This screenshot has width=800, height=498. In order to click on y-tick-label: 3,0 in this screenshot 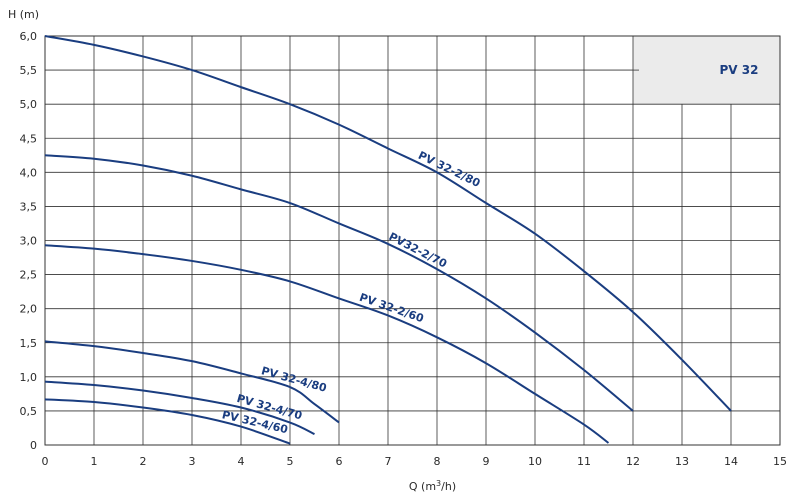, I will do `click(29, 241)`.